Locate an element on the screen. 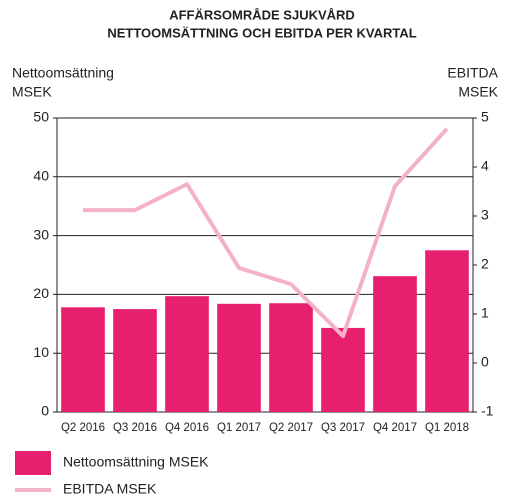 Image resolution: width=512 pixels, height=503 pixels. x-tick-label: Q2 2016 is located at coordinates (83, 428).